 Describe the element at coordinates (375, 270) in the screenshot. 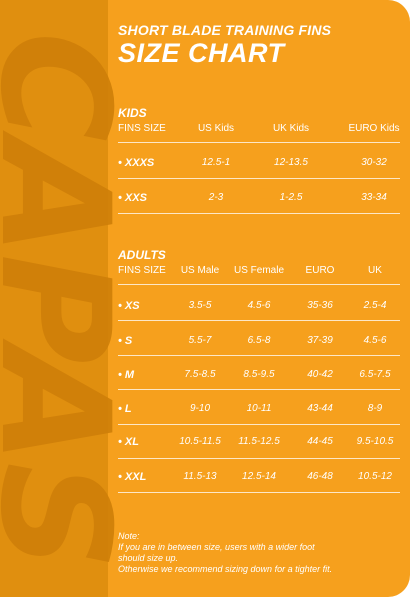

I see `adults-col-uk: UK` at that location.